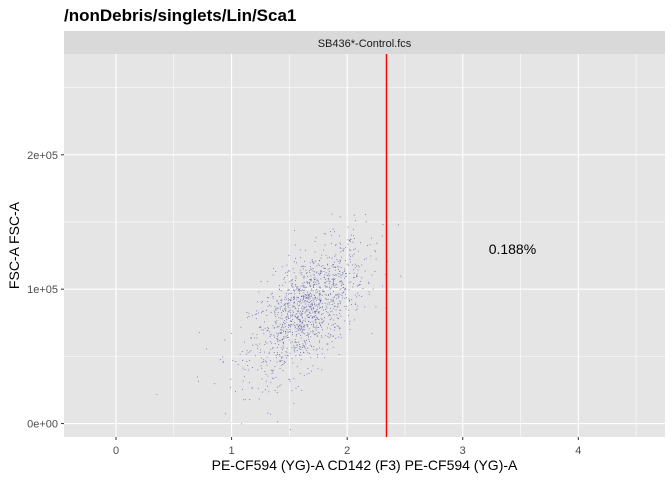 Image resolution: width=672 pixels, height=480 pixels. What do you see at coordinates (578, 451) in the screenshot?
I see `x-tick-label: 4` at bounding box center [578, 451].